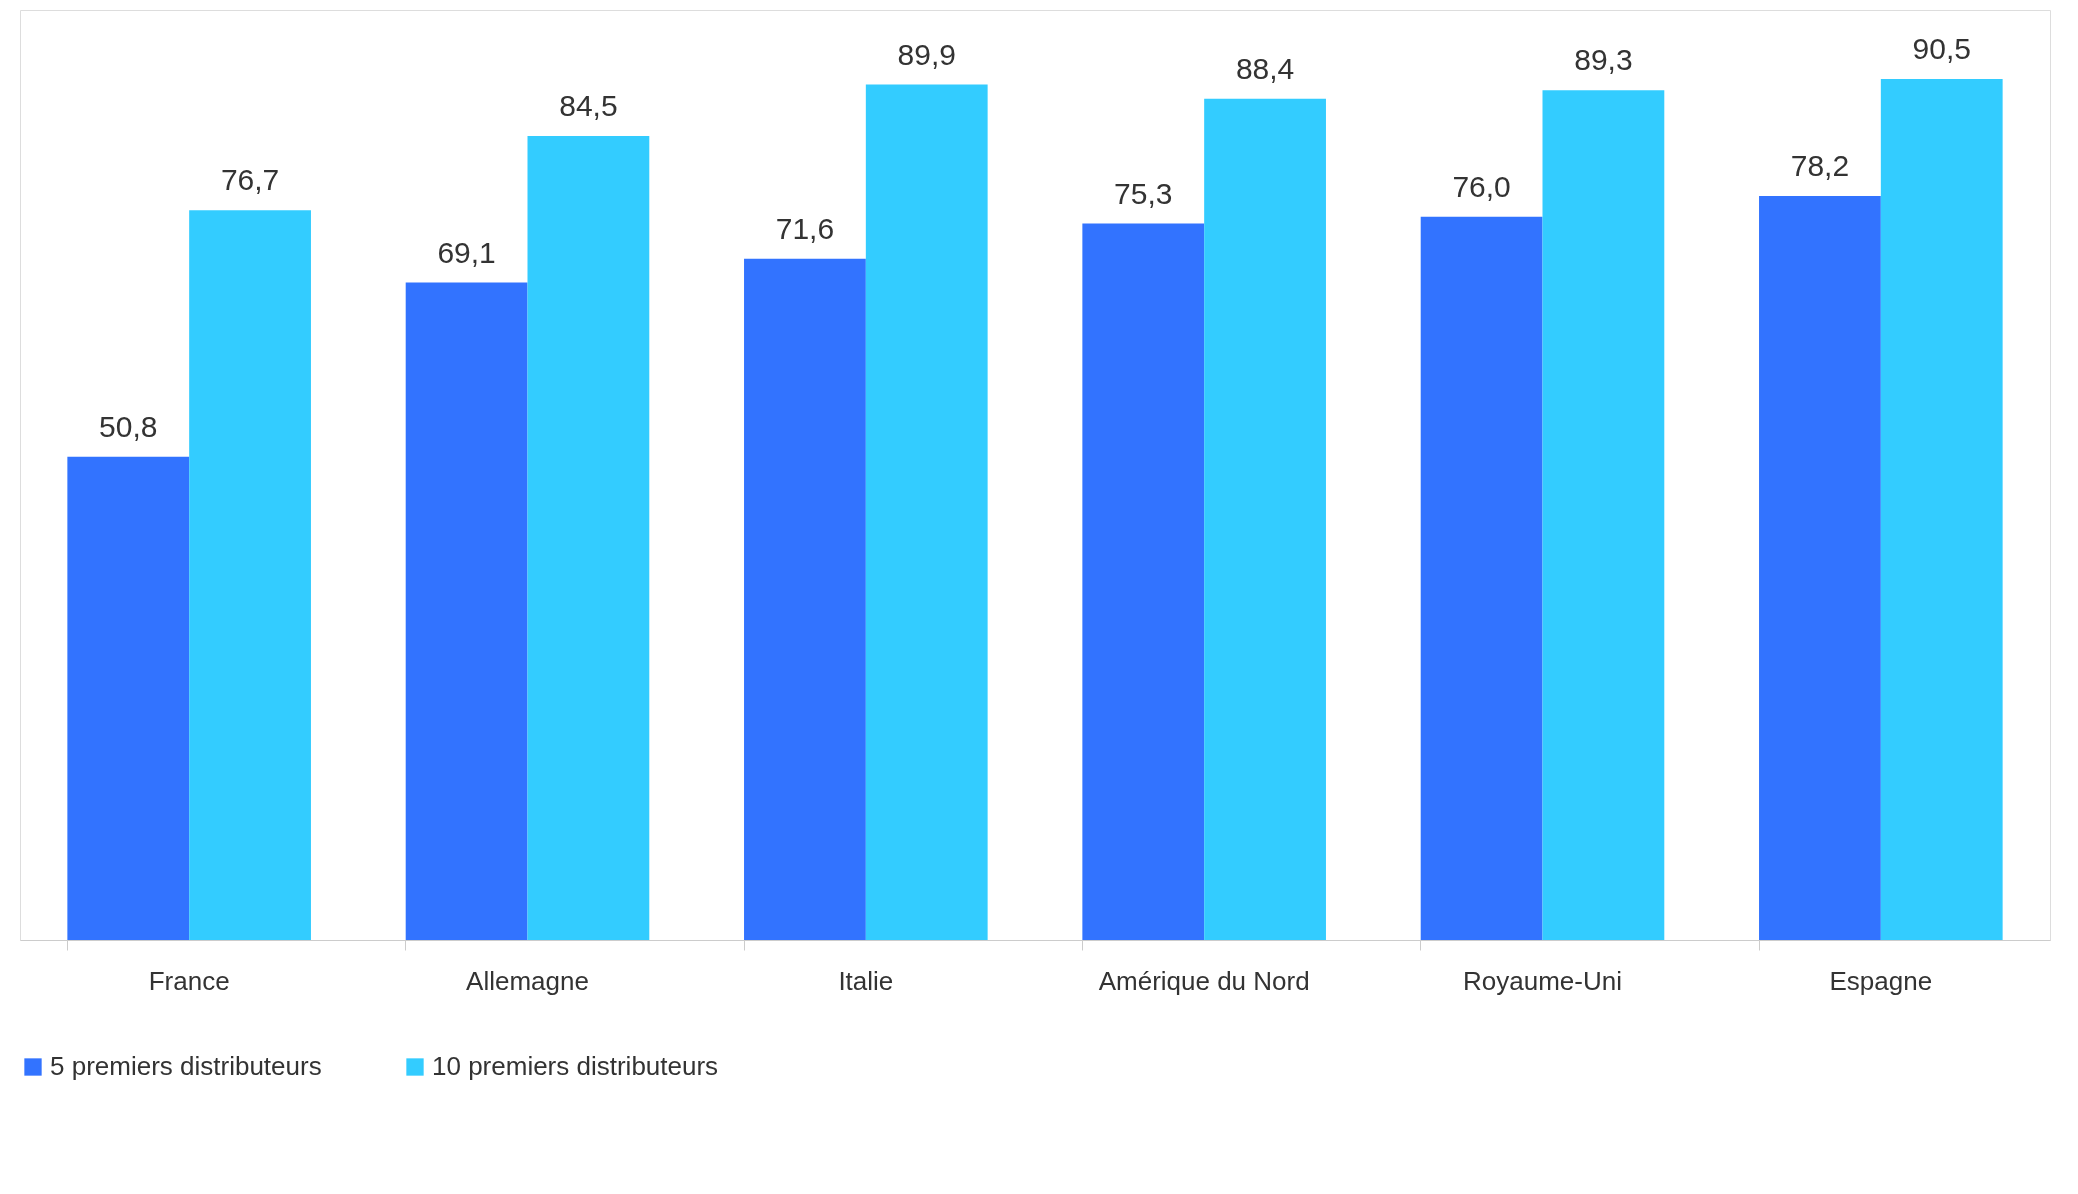  Describe the element at coordinates (527, 980) in the screenshot. I see `x-tick-label: Allemagne` at that location.